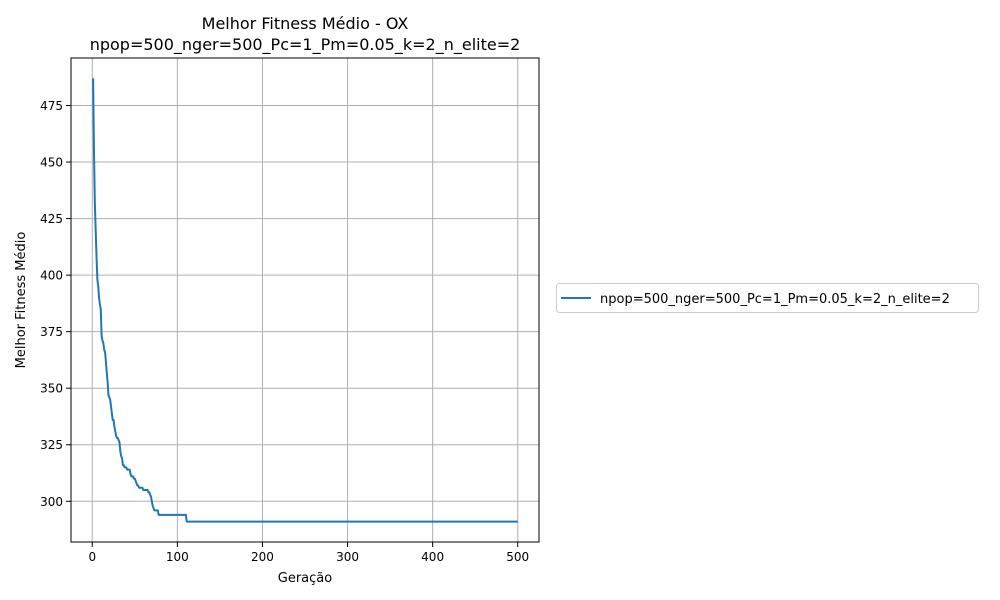  Describe the element at coordinates (51, 219) in the screenshot. I see `y-tick-label: 425` at that location.